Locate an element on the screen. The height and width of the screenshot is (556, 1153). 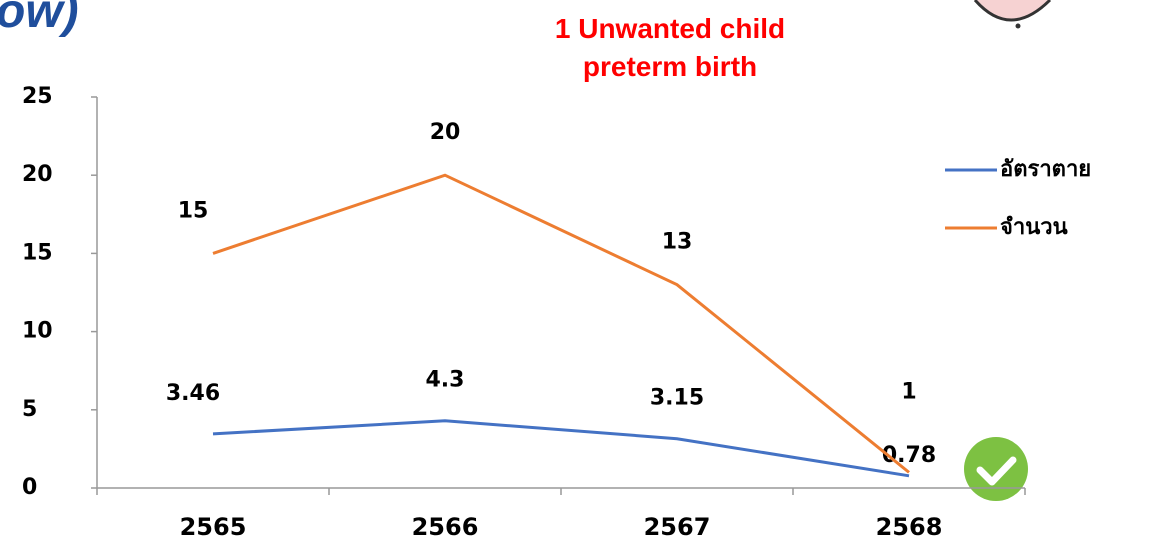
chart-title: 1 Unwanted child preterm birth is located at coordinates (670, 47).